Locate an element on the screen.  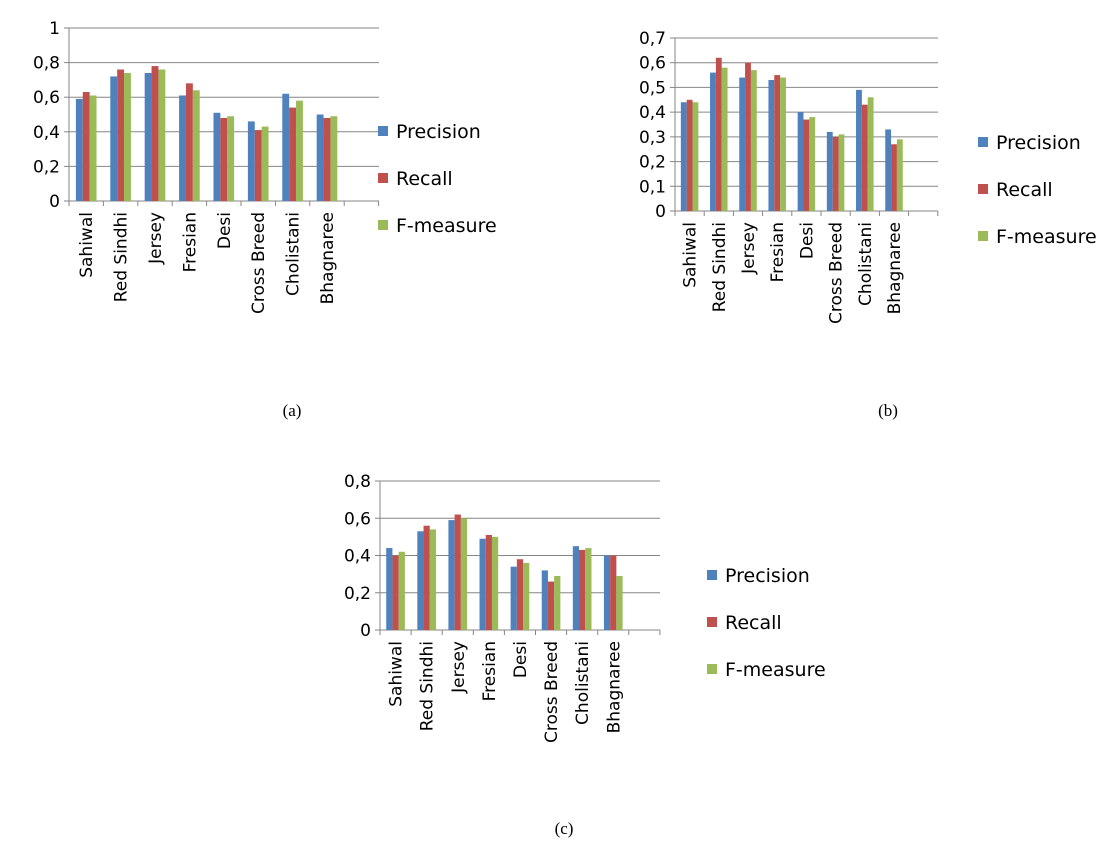
legend-label-precision: Precision is located at coordinates (767, 576).